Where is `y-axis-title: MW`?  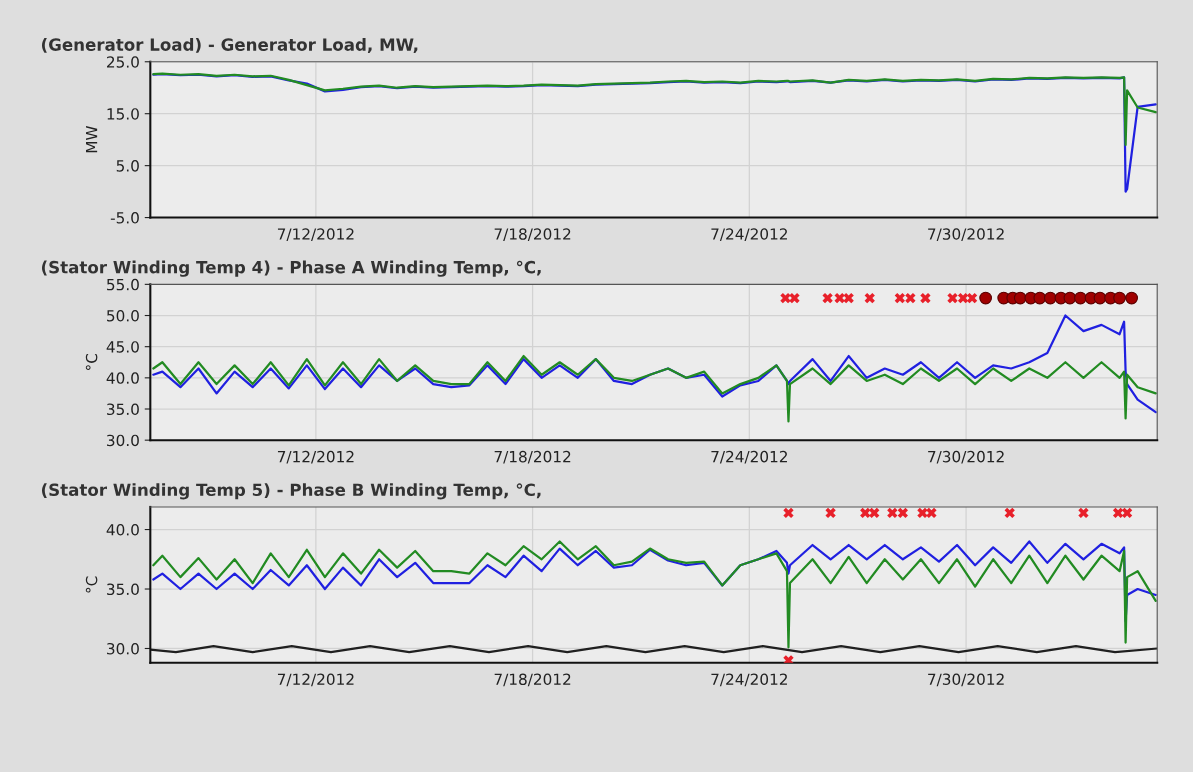 y-axis-title: MW is located at coordinates (92, 139).